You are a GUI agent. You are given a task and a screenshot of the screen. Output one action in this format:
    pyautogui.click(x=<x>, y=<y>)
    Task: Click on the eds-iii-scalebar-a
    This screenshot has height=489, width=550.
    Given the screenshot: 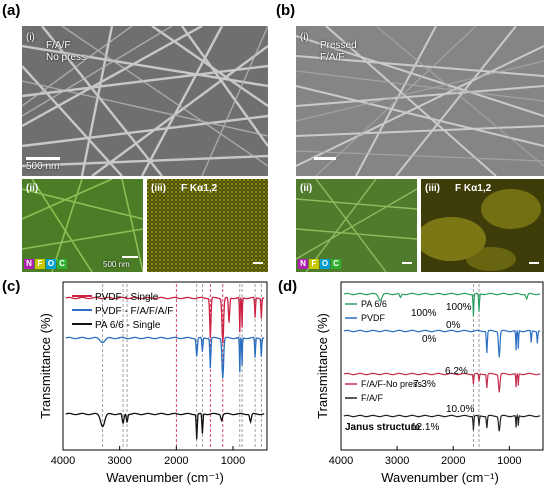 What is the action you would take?
    pyautogui.click(x=258, y=263)
    